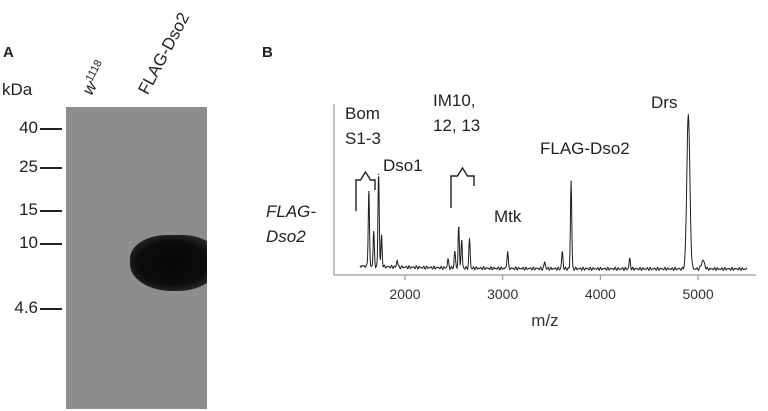 The width and height of the screenshot is (768, 411). I want to click on peak-label-flag-dso2: FLAG-Dso2, so click(585, 148).